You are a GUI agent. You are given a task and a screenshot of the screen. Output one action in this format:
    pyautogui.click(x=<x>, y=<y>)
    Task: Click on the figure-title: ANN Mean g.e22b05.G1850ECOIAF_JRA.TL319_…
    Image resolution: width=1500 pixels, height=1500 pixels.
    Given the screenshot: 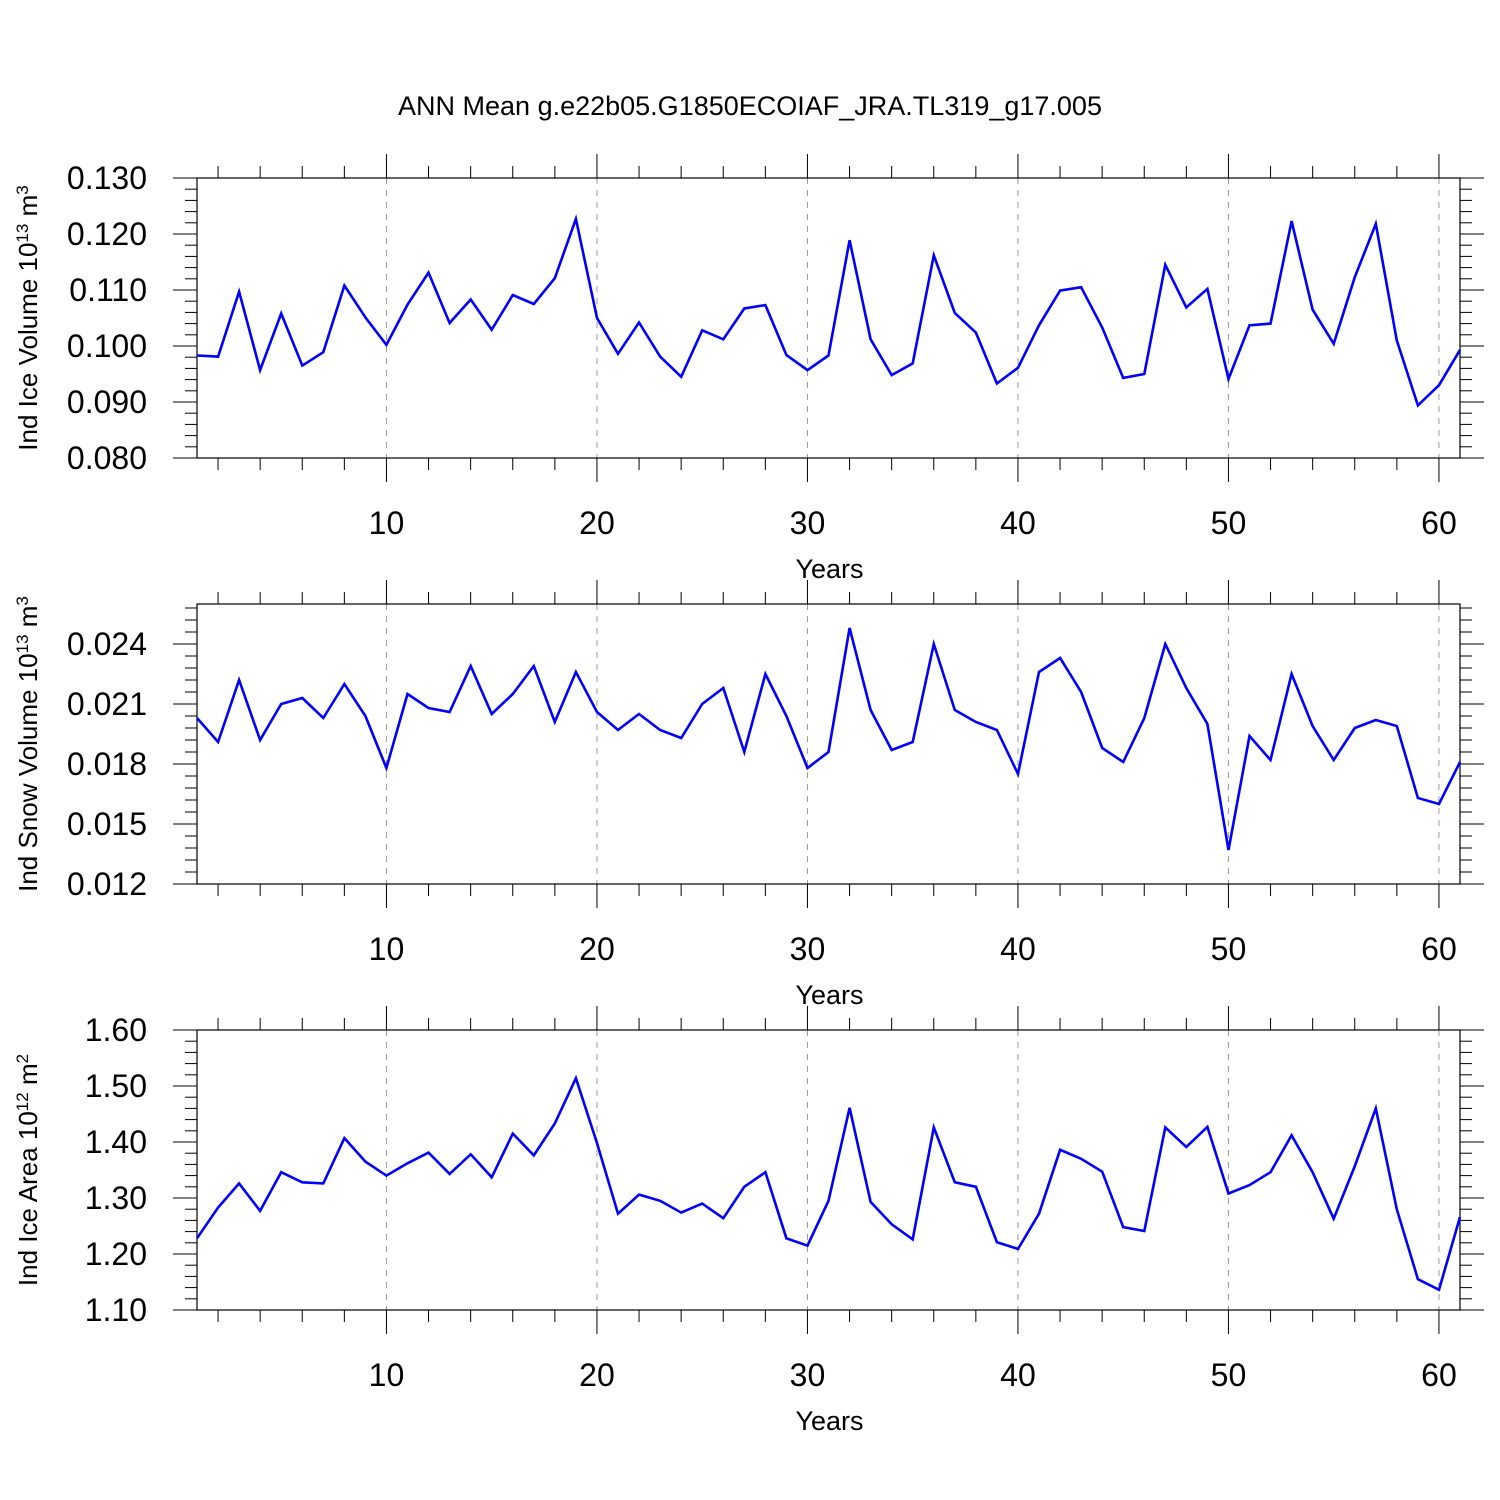 What is the action you would take?
    pyautogui.click(x=750, y=106)
    